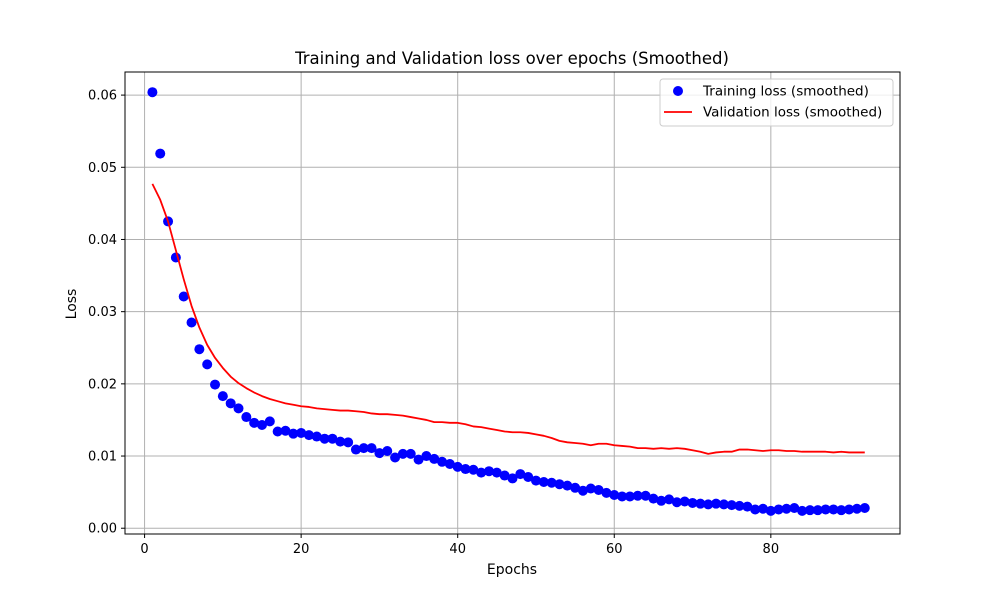 The image size is (1000, 600). Describe the element at coordinates (144, 549) in the screenshot. I see `x-tick-label: 0` at that location.